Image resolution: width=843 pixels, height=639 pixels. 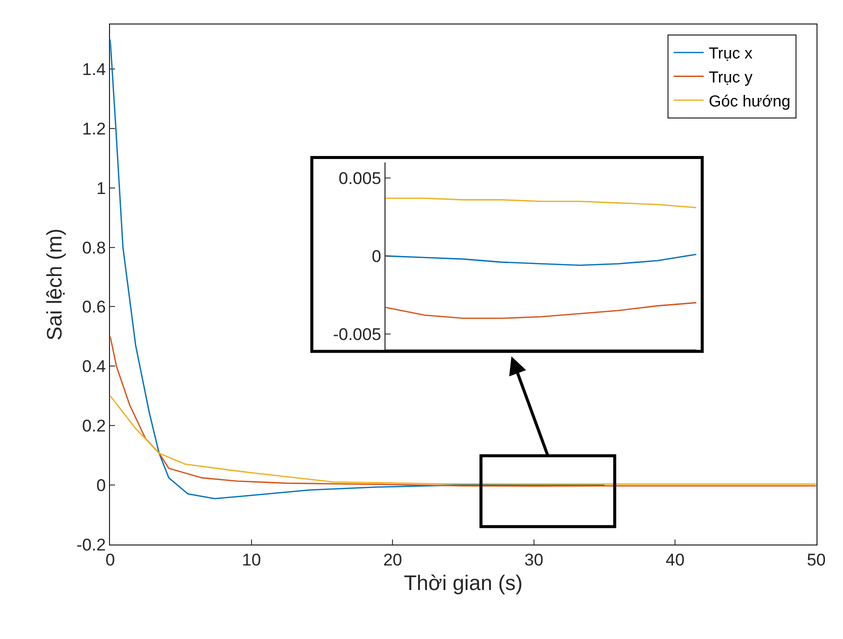 What do you see at coordinates (730, 78) in the screenshot?
I see `legend-label: Trục y` at bounding box center [730, 78].